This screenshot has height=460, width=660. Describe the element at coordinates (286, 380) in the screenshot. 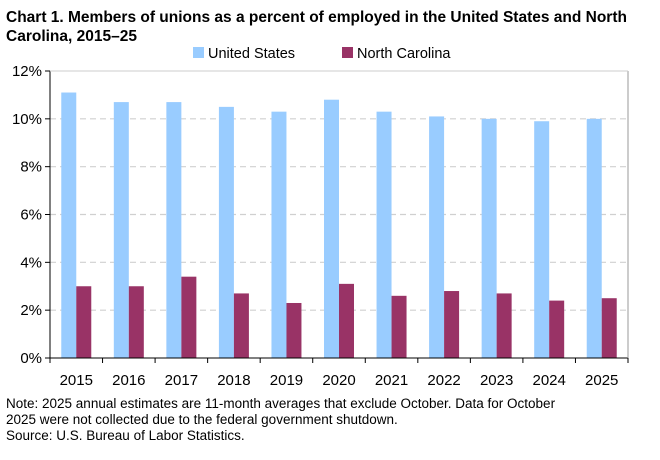

I see `x-tick-label: 2019` at that location.